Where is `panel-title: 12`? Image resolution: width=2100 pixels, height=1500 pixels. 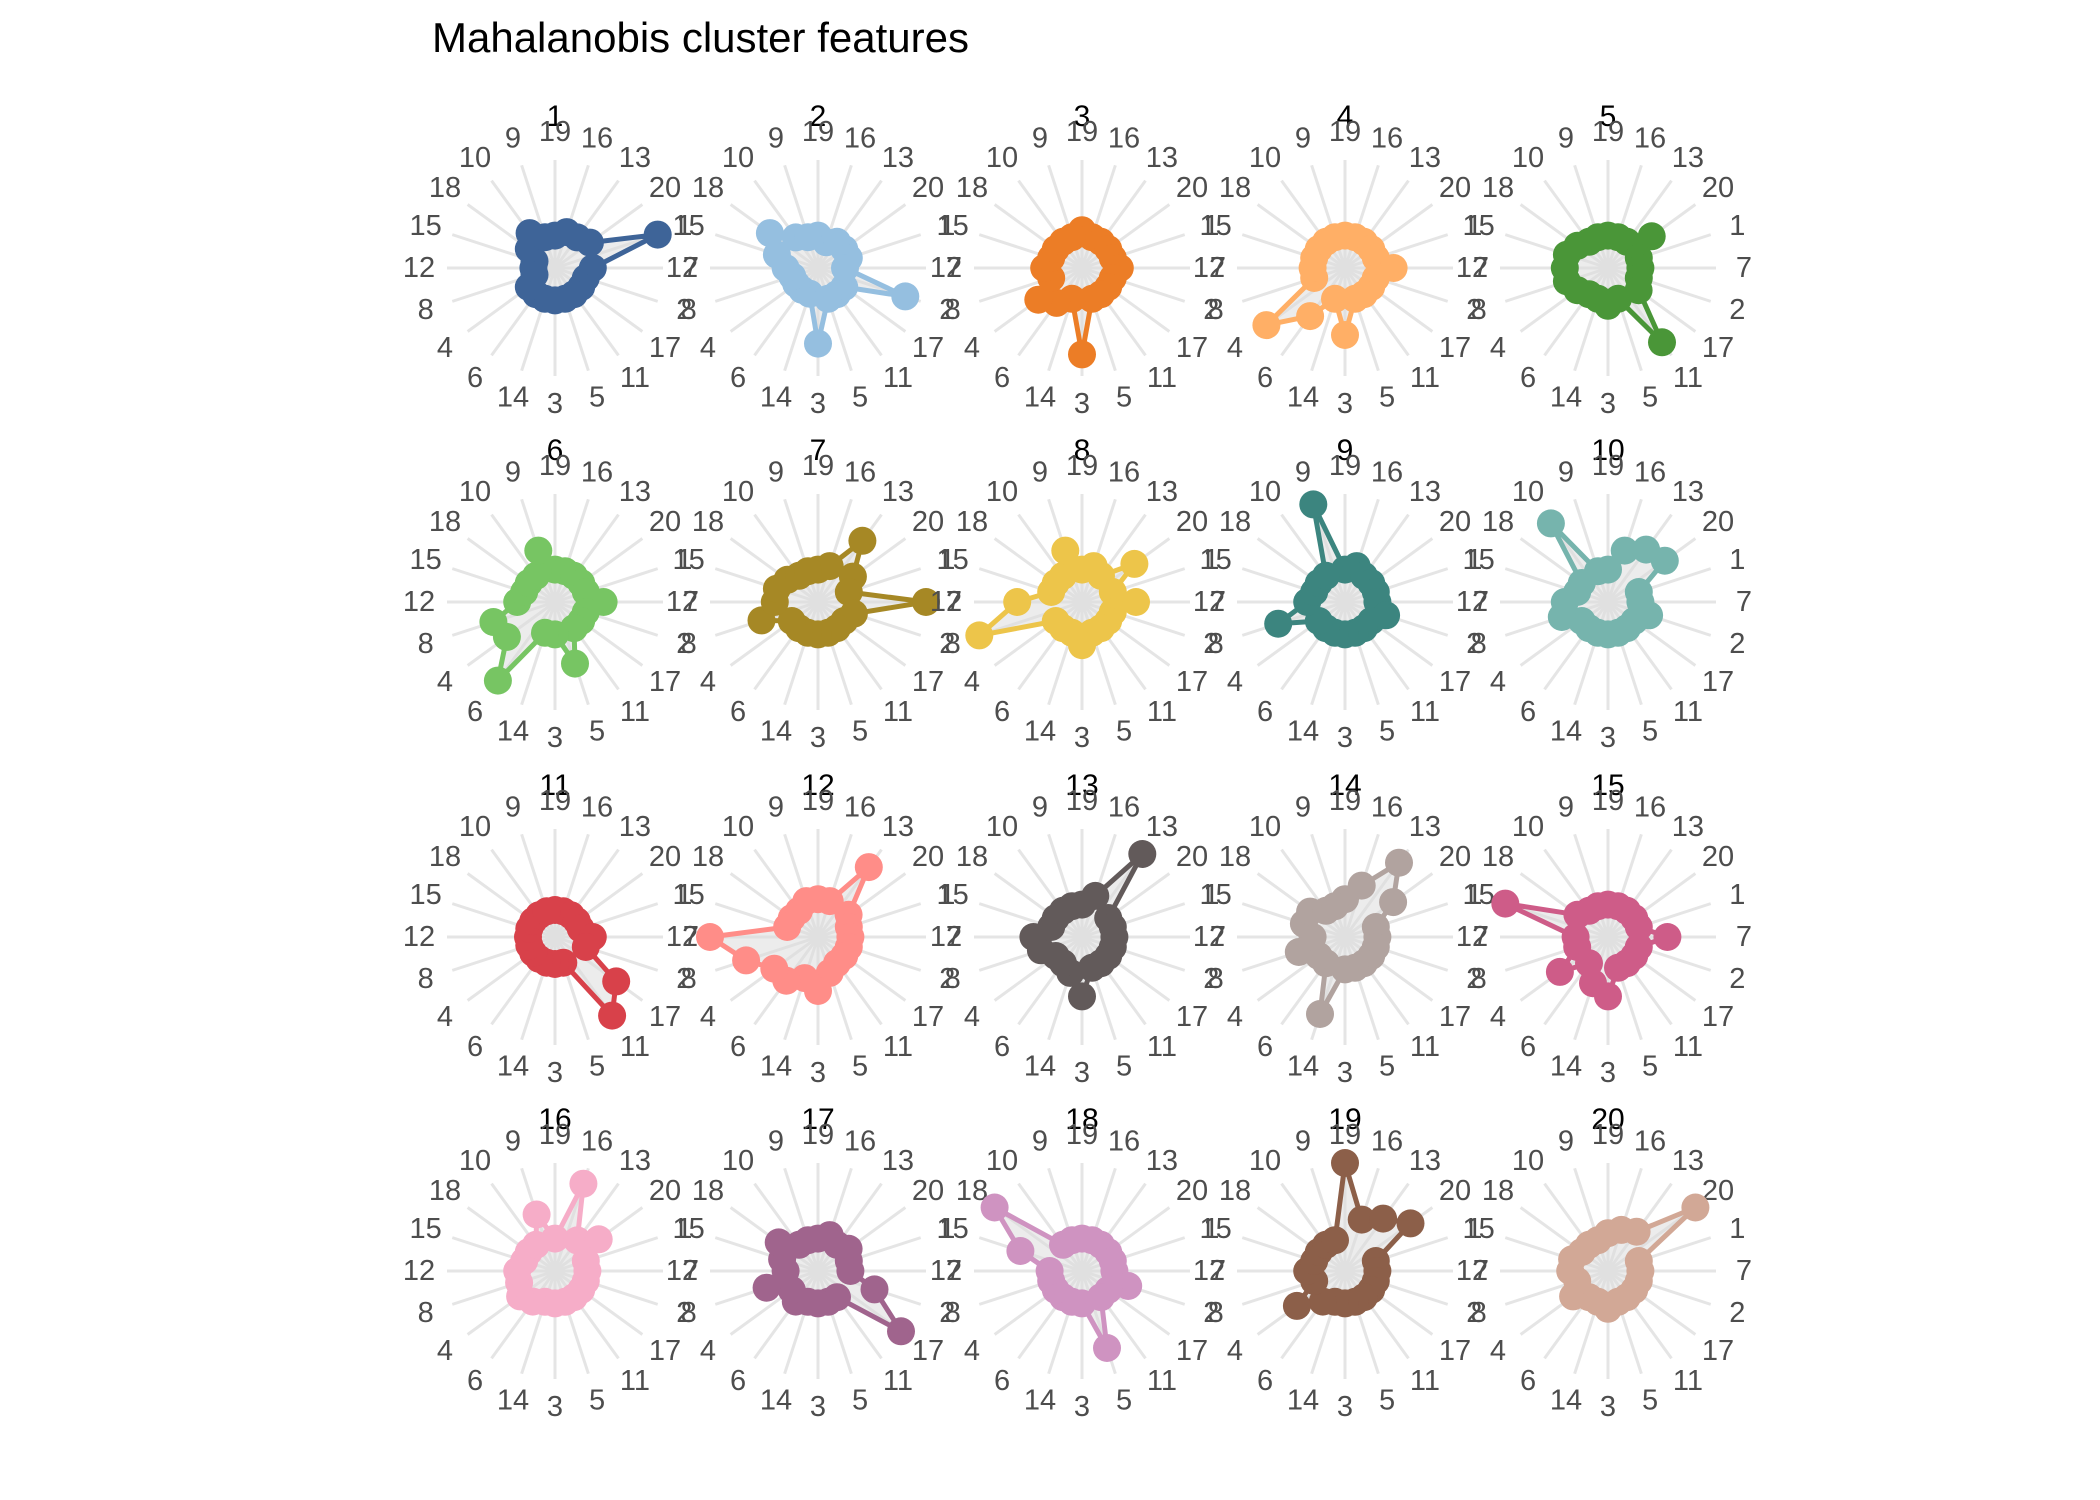
panel-title: 12 is located at coordinates (817, 785).